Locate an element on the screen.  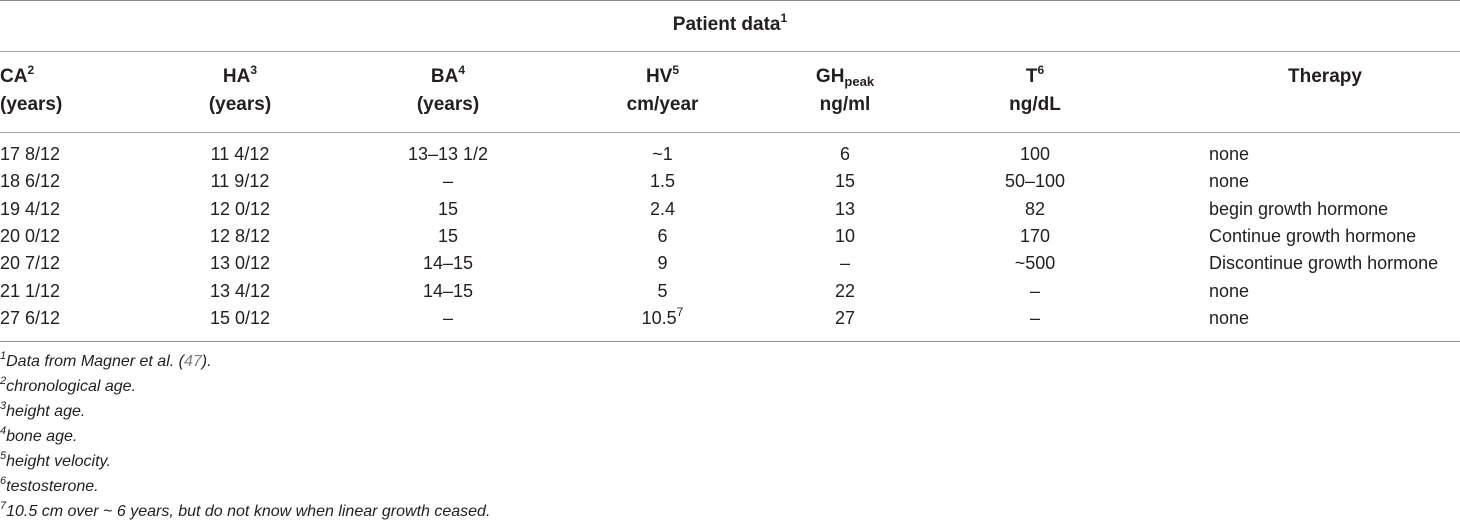
cell-ha: 13 0/12 is located at coordinates (240, 263).